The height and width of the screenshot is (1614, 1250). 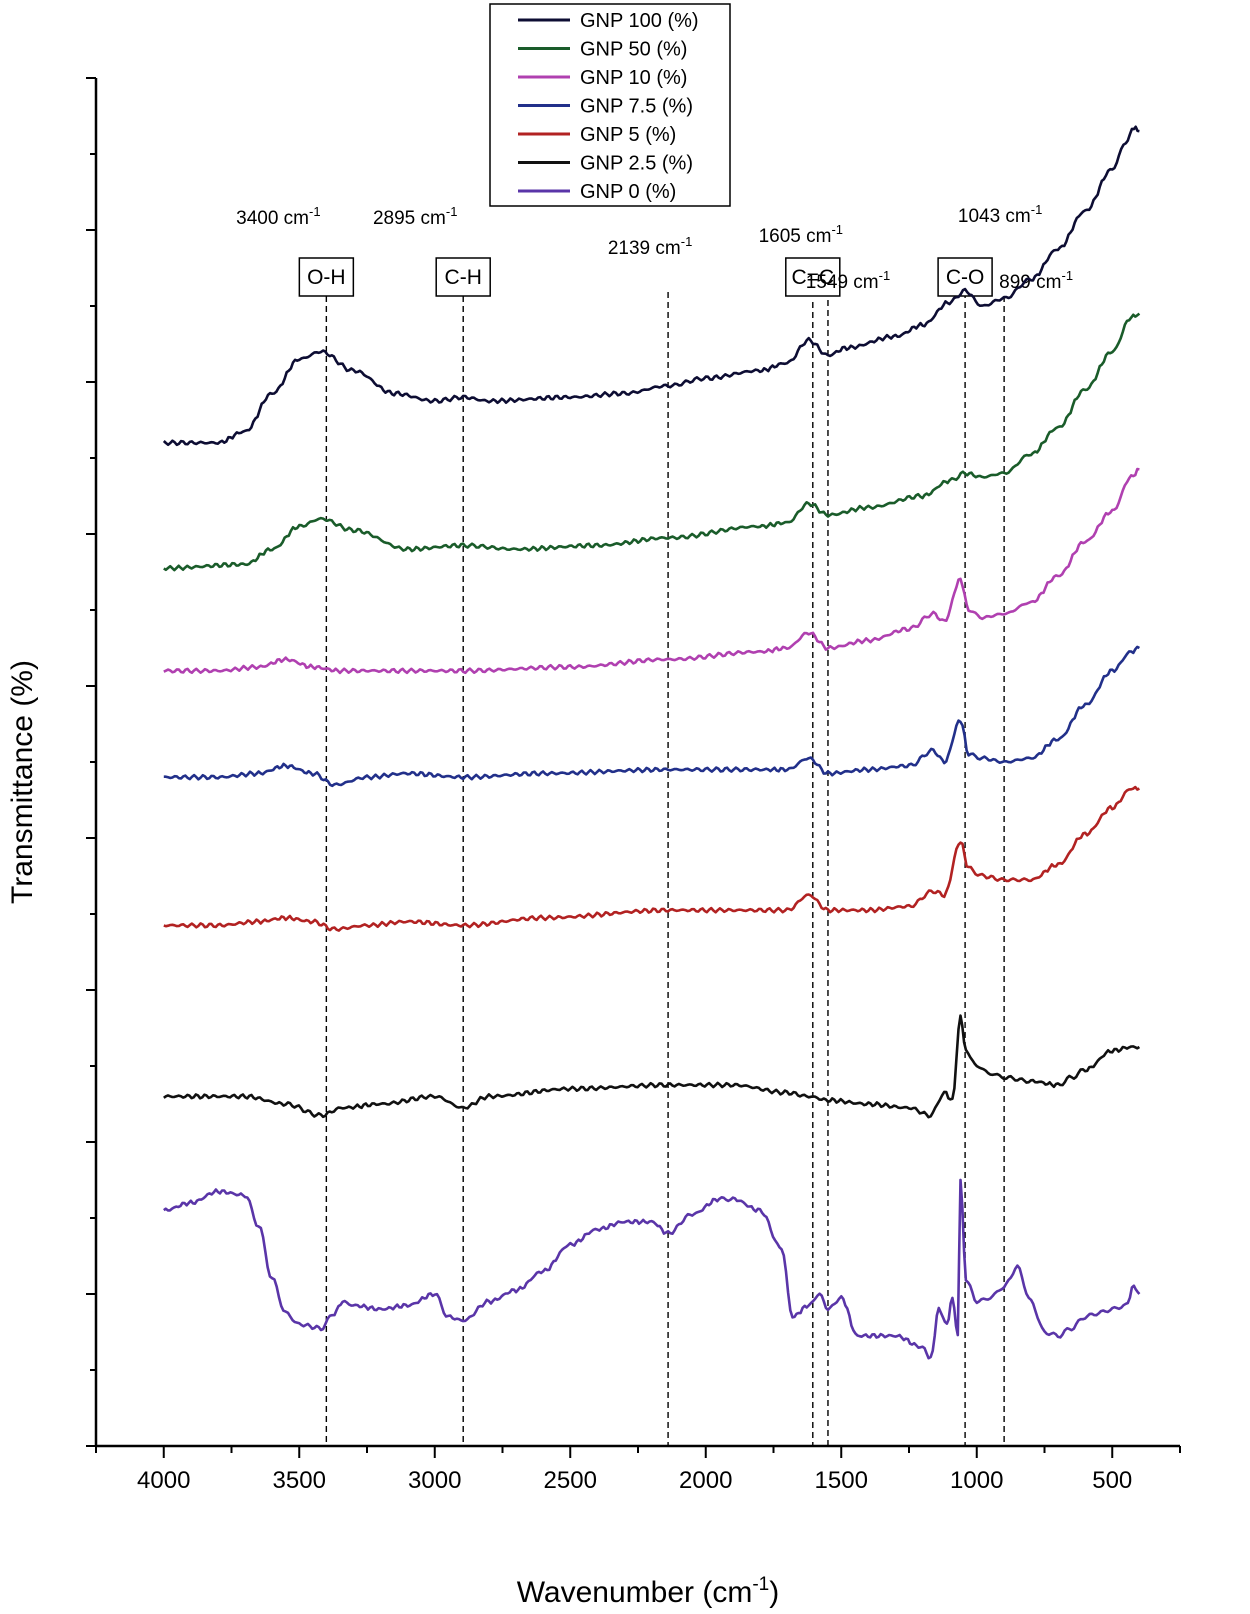 I want to click on x-axis-title-close: ), so click(x=774, y=1592).